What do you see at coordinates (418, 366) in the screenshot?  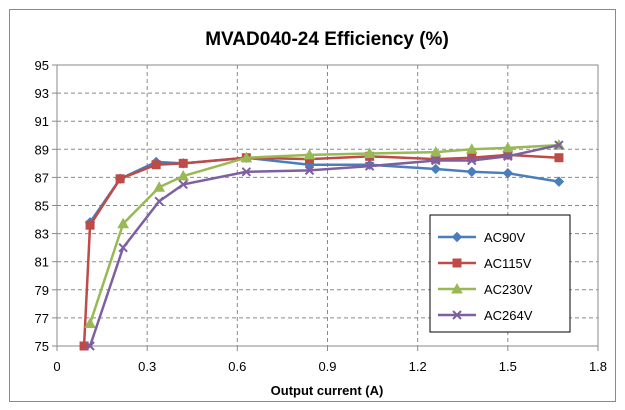 I see `x-tick-label: 1.2` at bounding box center [418, 366].